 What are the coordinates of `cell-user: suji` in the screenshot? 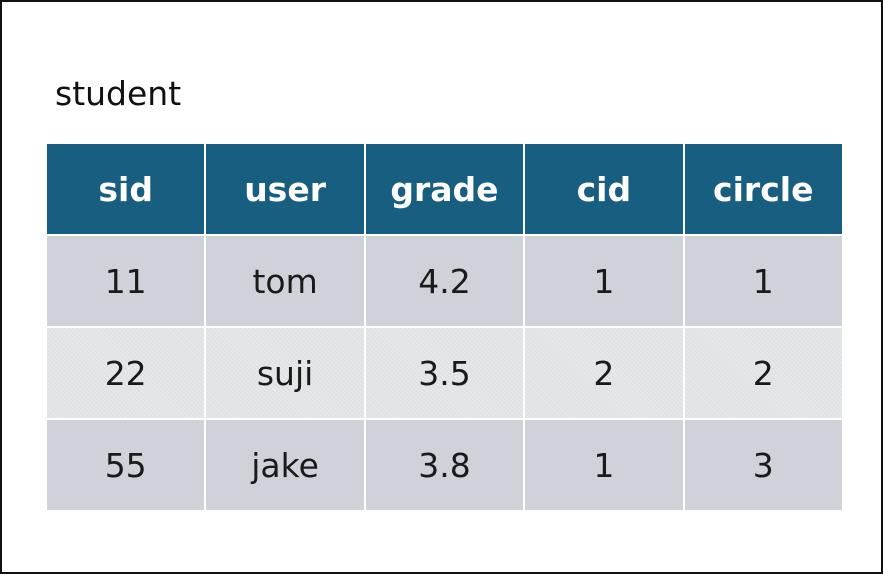 It's located at (285, 373).